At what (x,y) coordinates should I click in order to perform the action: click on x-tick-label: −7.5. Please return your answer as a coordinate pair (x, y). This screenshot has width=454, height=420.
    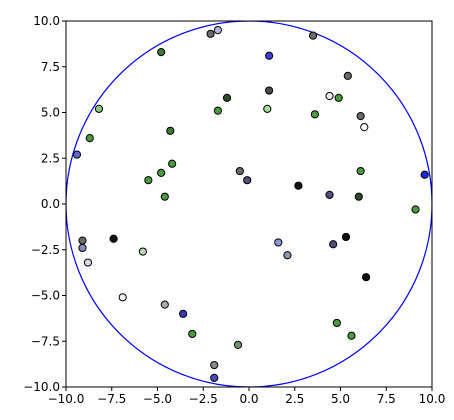
    Looking at the image, I should click on (111, 399).